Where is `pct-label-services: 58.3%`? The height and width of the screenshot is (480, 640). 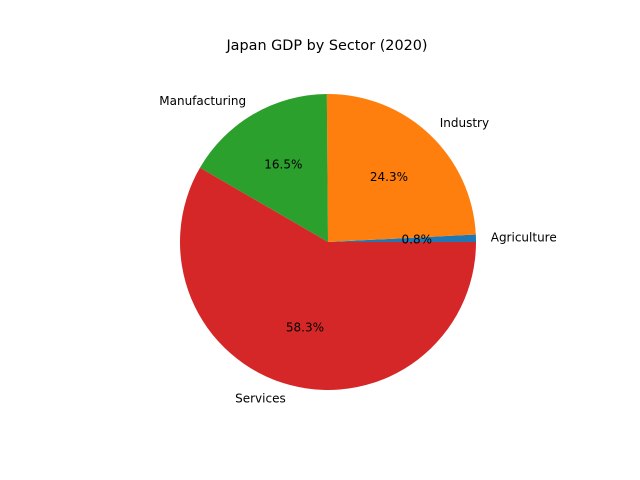
pct-label-services: 58.3% is located at coordinates (305, 327).